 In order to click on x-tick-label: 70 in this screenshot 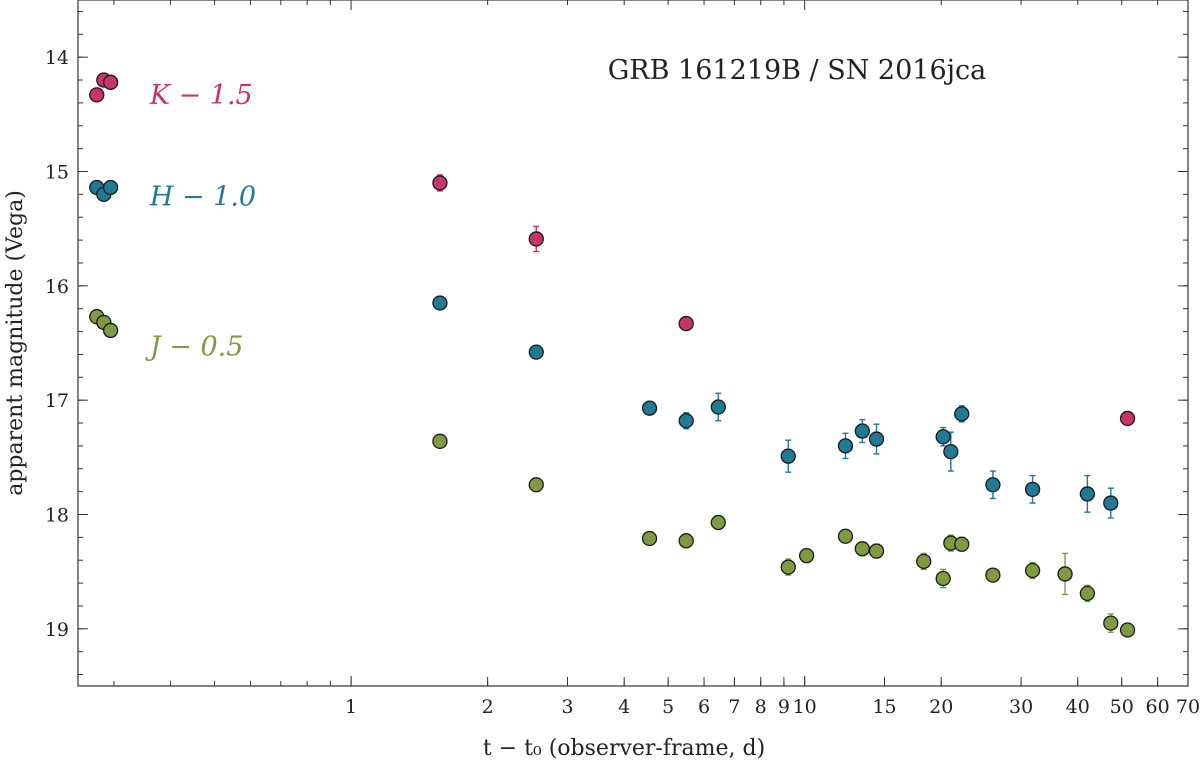, I will do `click(1188, 707)`.